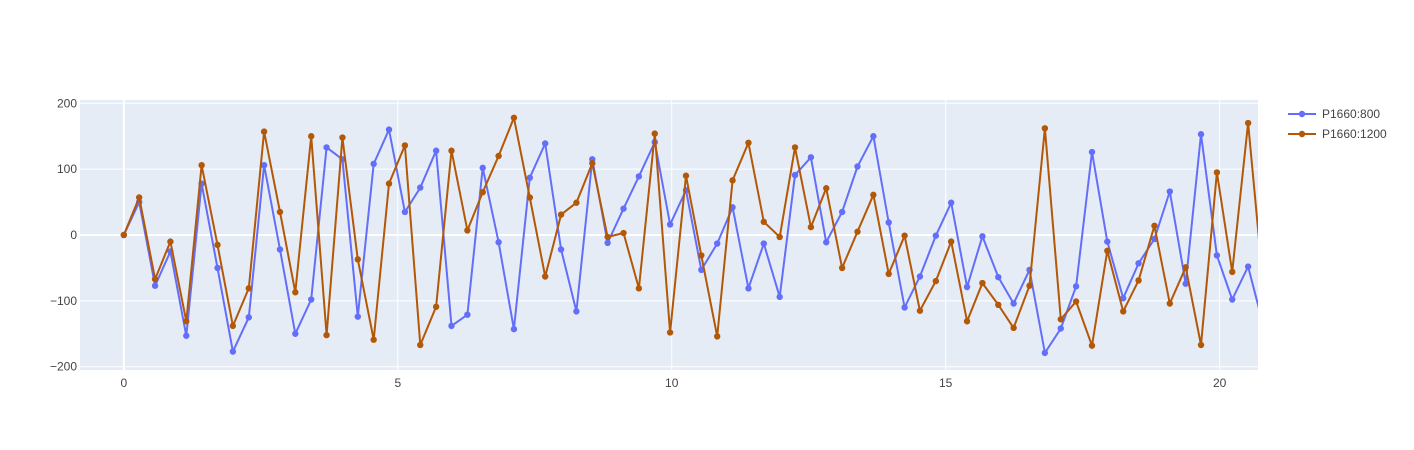 This screenshot has width=1414, height=450. Describe the element at coordinates (1334, 114) in the screenshot. I see `legend-item: P1660:800` at that location.